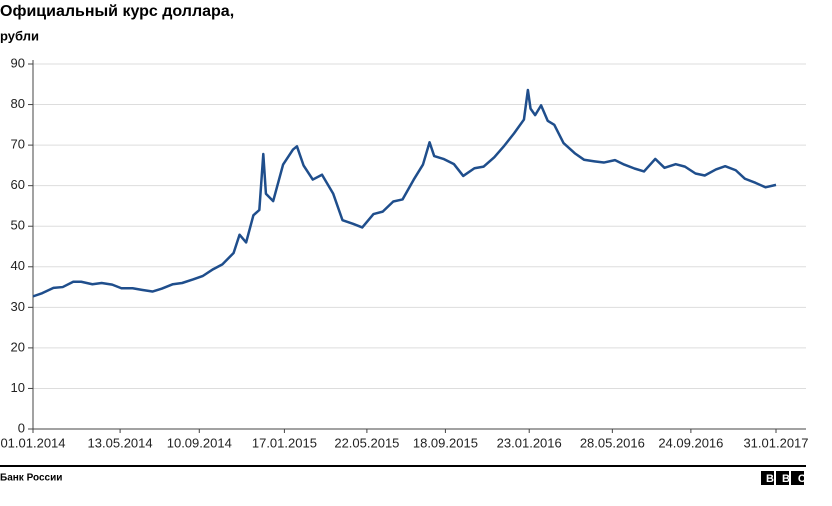 The image size is (832, 506). I want to click on x-tick-label: 31.01.2017, so click(775, 442).